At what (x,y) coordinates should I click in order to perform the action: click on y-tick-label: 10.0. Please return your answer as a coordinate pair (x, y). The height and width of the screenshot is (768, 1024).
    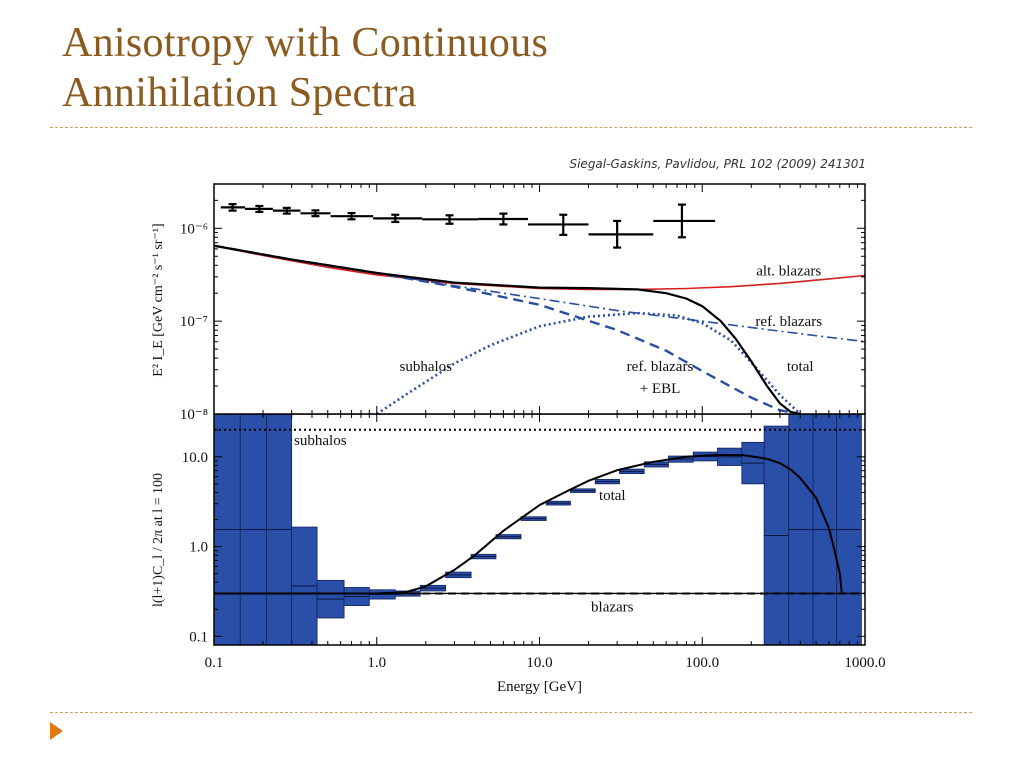
    Looking at the image, I should click on (195, 458).